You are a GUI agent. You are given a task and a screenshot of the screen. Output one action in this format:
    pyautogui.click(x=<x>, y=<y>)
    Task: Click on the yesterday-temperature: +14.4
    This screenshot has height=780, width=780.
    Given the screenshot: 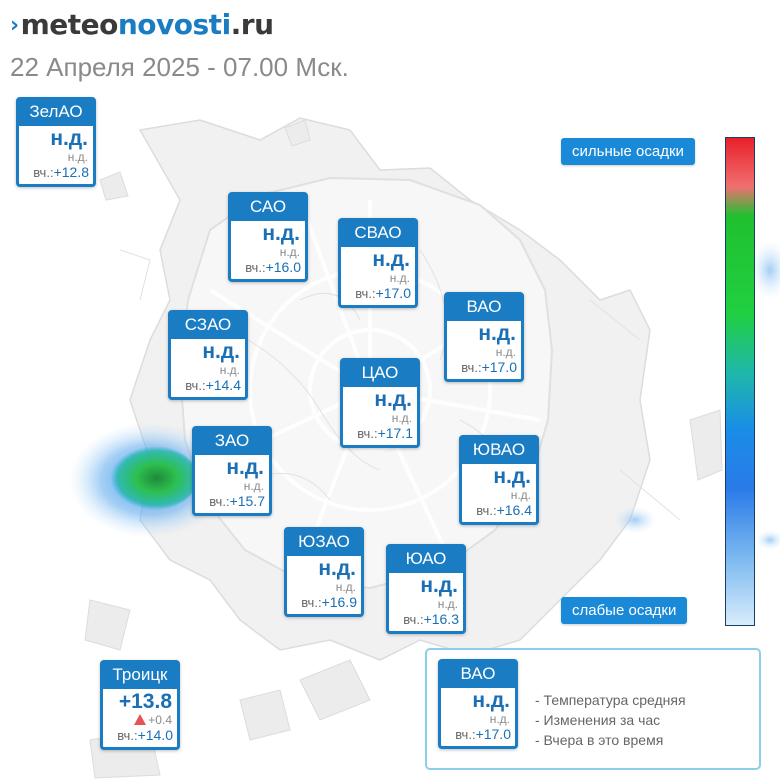 What is the action you would take?
    pyautogui.click(x=223, y=385)
    